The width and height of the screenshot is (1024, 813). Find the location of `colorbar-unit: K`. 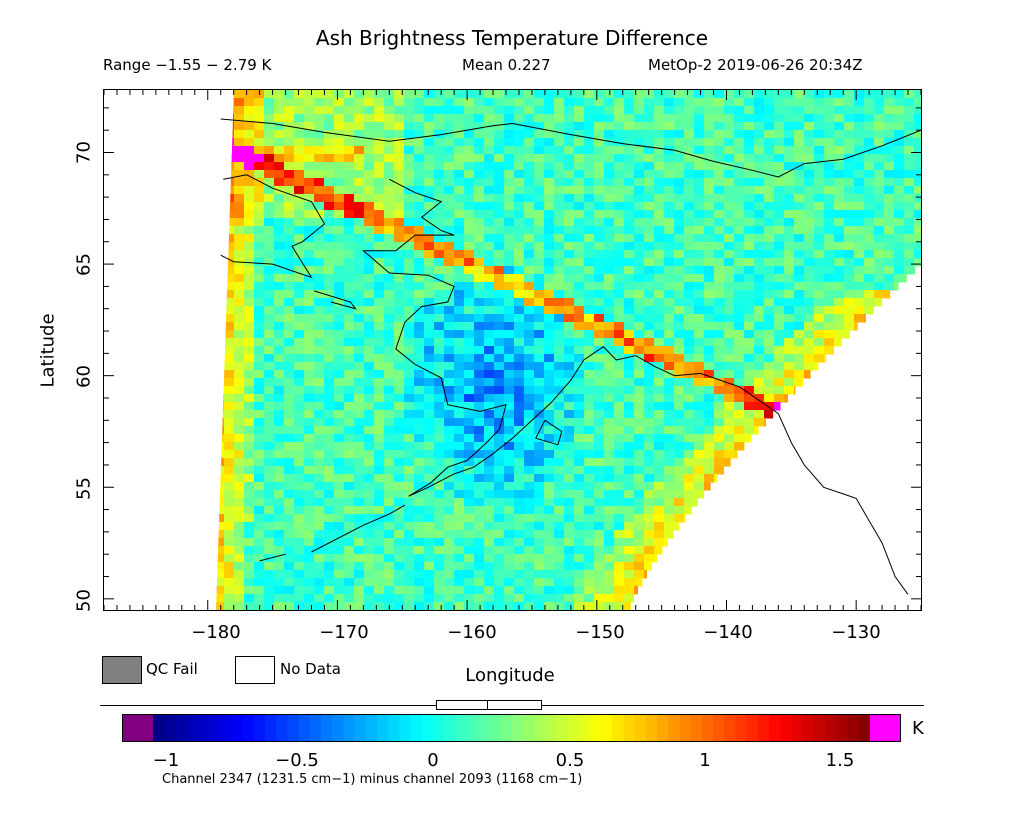

colorbar-unit: K is located at coordinates (918, 728).